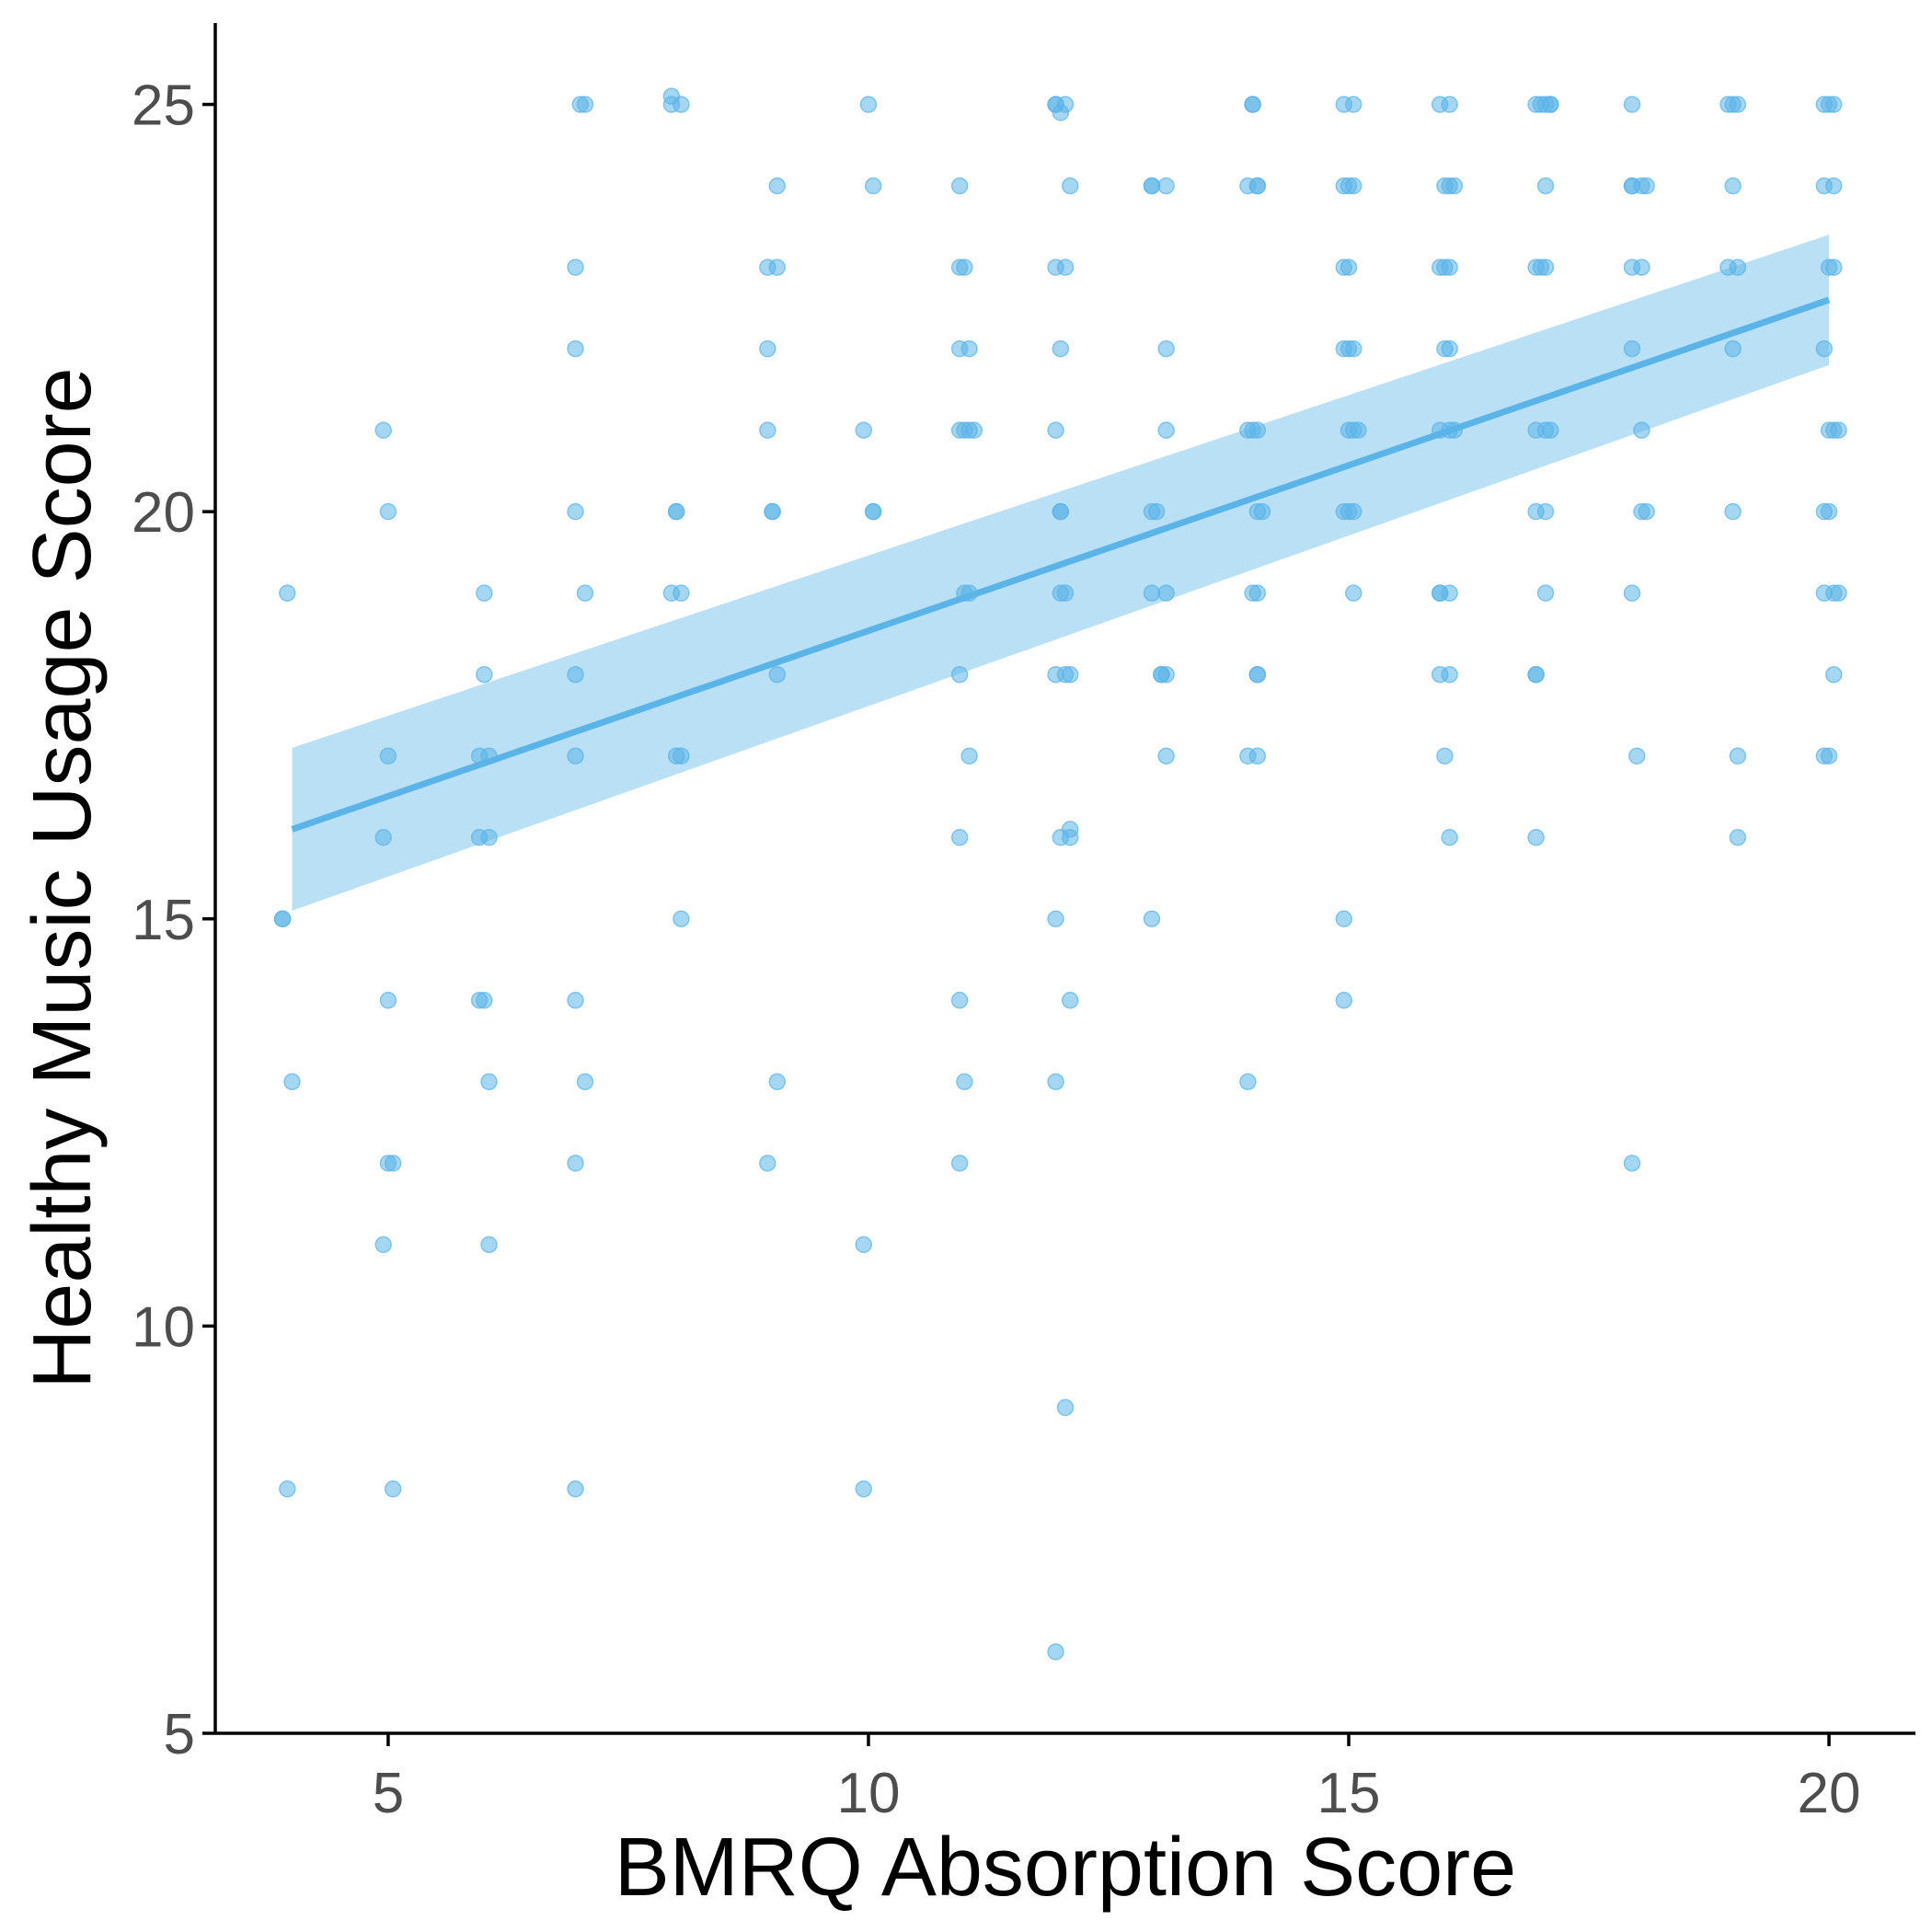  Describe the element at coordinates (163, 106) in the screenshot. I see `y-tick-label: 25` at that location.